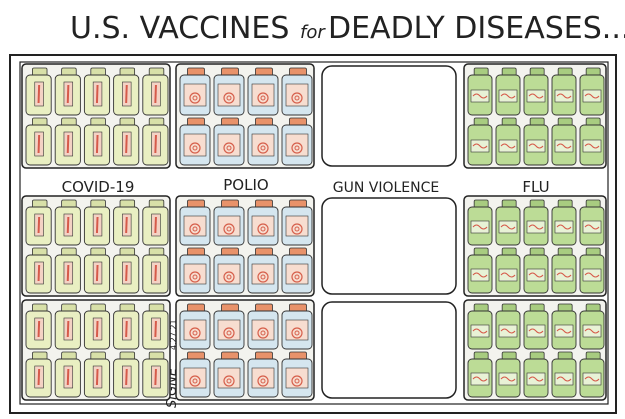 The height and width of the screenshot is (419, 625). Describe the element at coordinates (98, 187) in the screenshot. I see `panel-label: COVID-19` at that location.